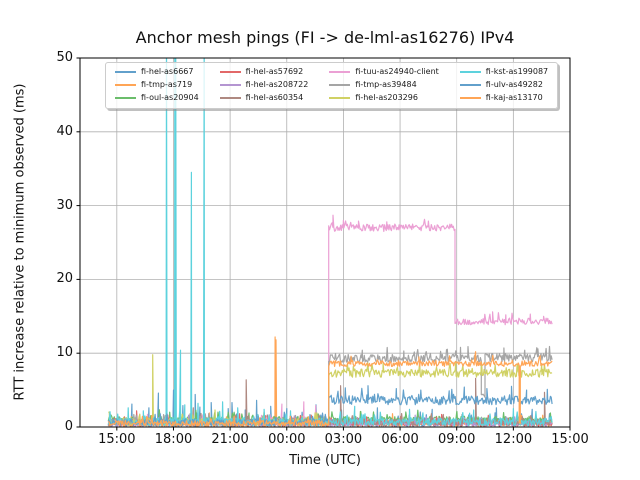  Describe the element at coordinates (517, 71) in the screenshot. I see `legend-item-label: fi-kst-as199087` at that location.